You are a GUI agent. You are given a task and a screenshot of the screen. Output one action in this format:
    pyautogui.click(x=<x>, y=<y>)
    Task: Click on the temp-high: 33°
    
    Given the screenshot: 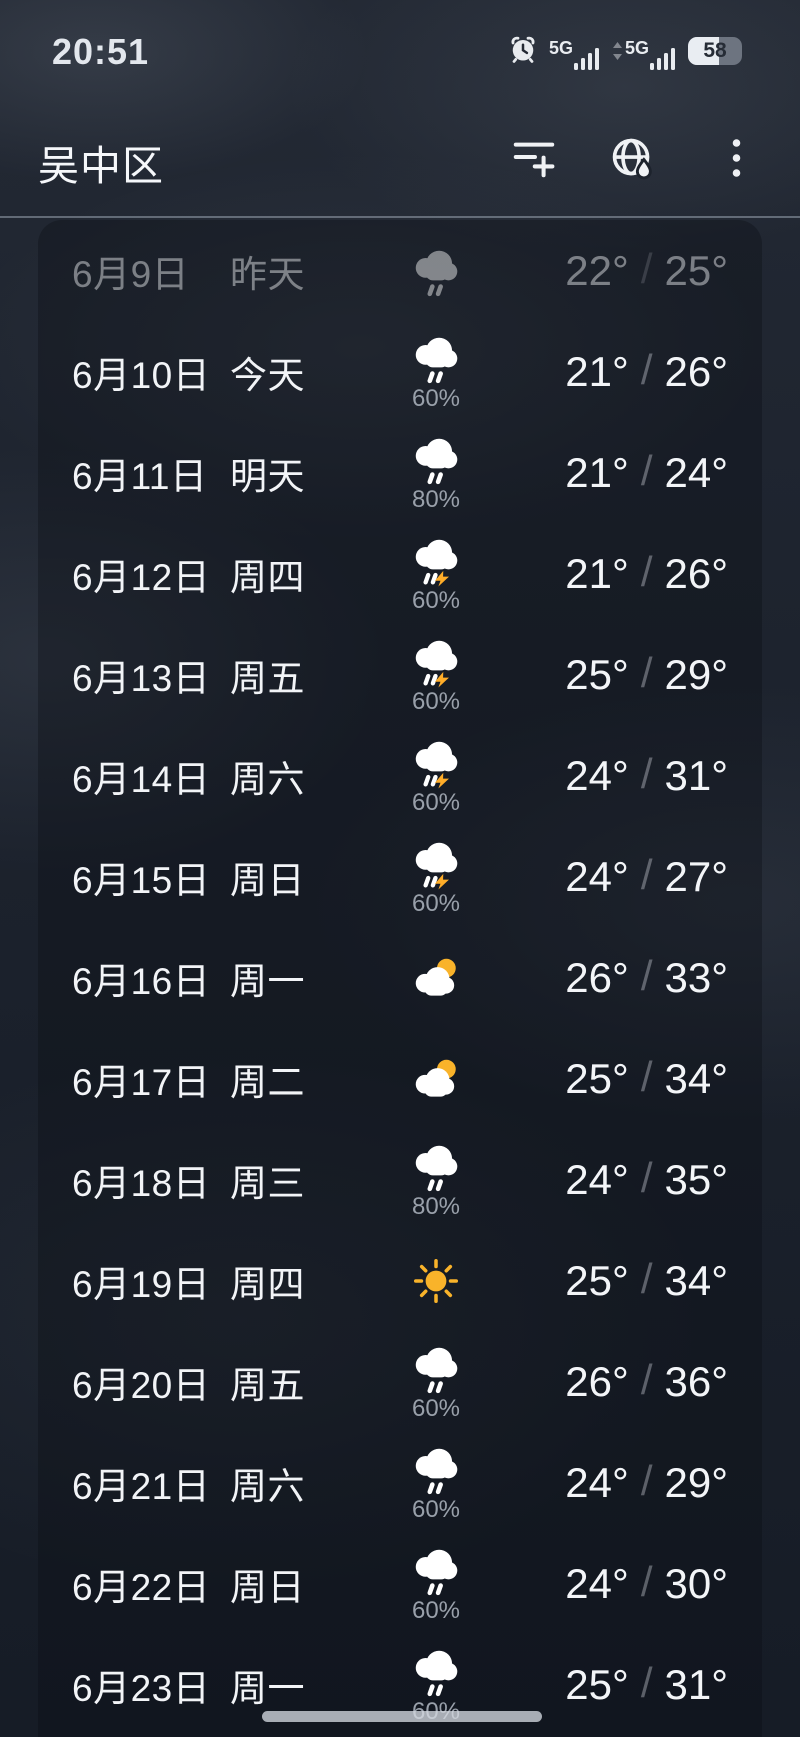 What is the action you would take?
    pyautogui.click(x=696, y=977)
    